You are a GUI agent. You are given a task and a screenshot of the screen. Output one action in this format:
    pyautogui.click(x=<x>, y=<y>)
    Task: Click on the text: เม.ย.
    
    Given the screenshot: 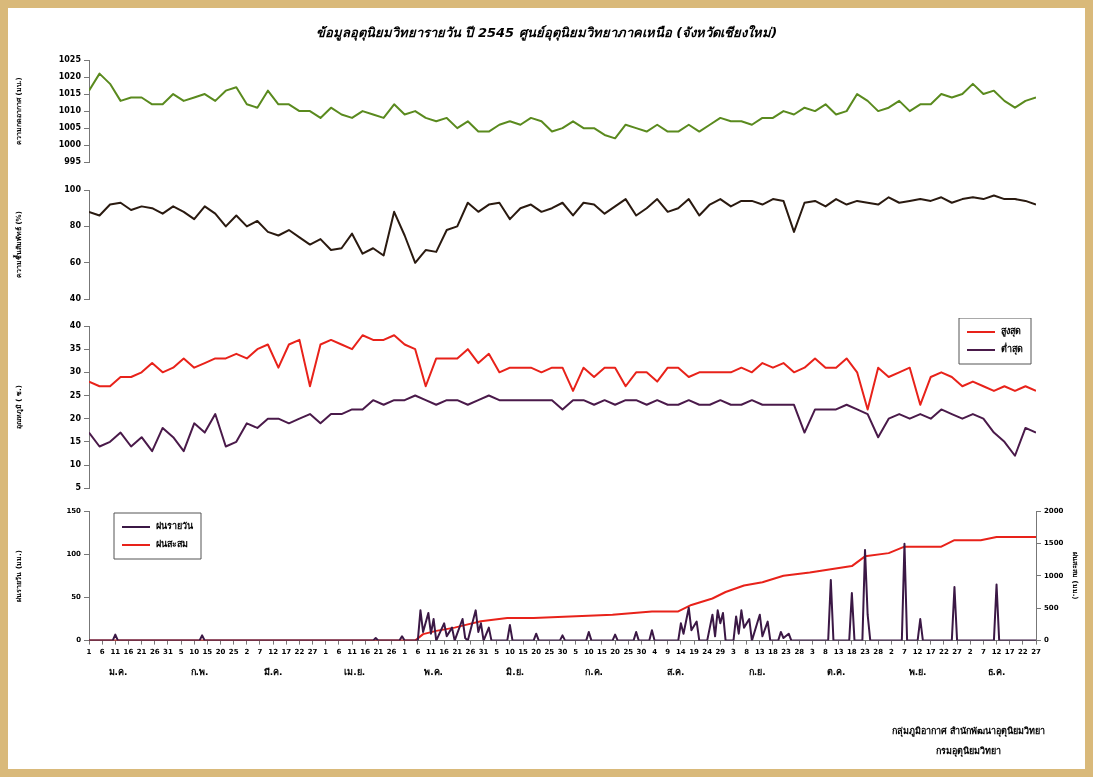 What is the action you would take?
    pyautogui.click(x=355, y=672)
    